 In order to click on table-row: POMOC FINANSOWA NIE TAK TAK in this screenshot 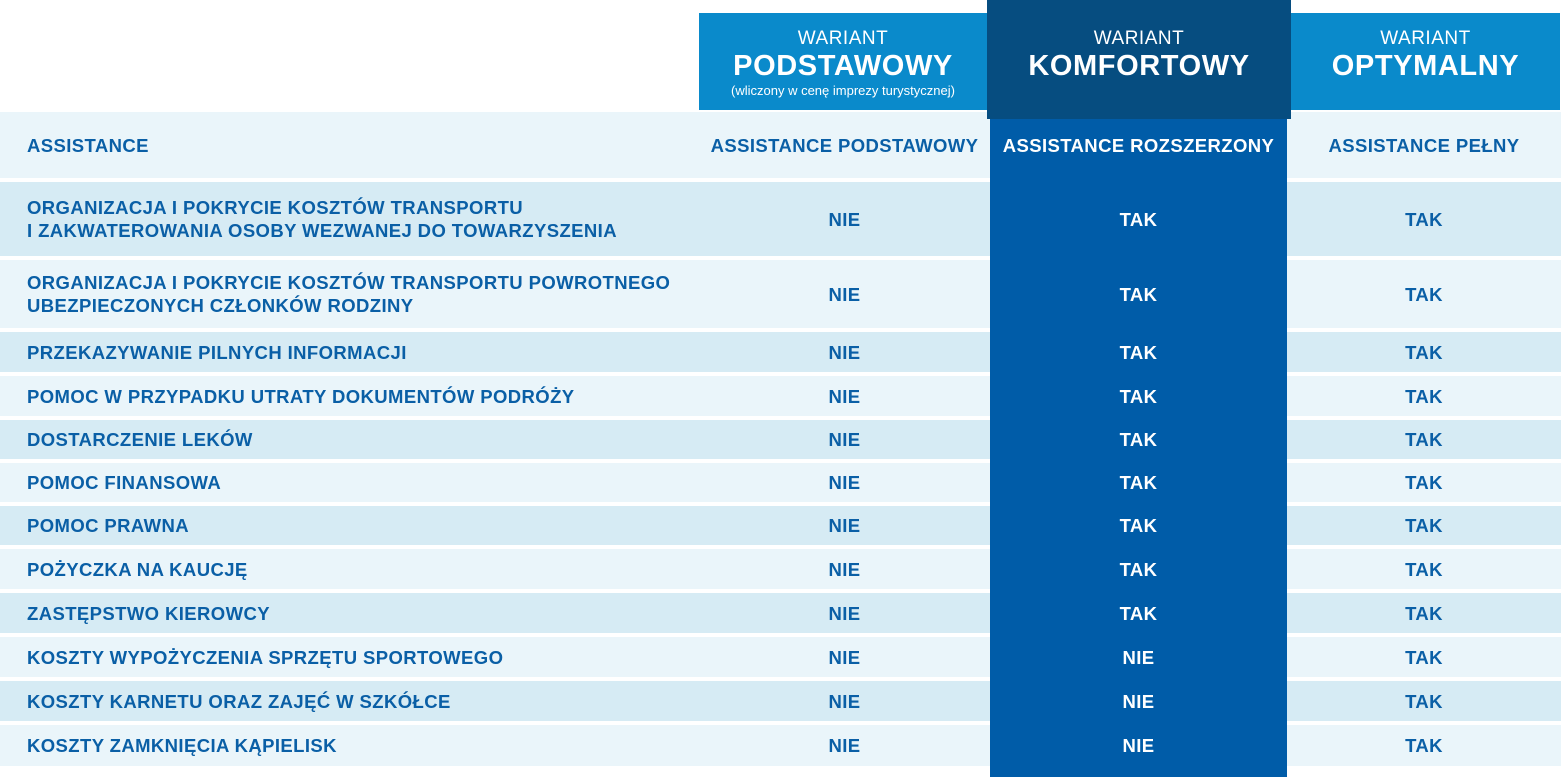, I will do `click(780, 482)`.